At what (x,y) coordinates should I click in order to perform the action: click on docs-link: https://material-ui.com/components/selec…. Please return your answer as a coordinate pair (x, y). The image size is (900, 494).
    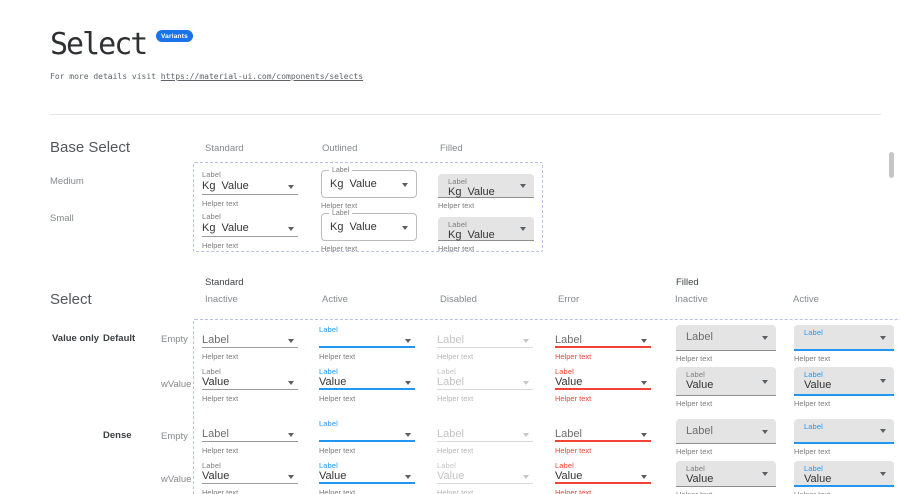
    Looking at the image, I should click on (262, 76).